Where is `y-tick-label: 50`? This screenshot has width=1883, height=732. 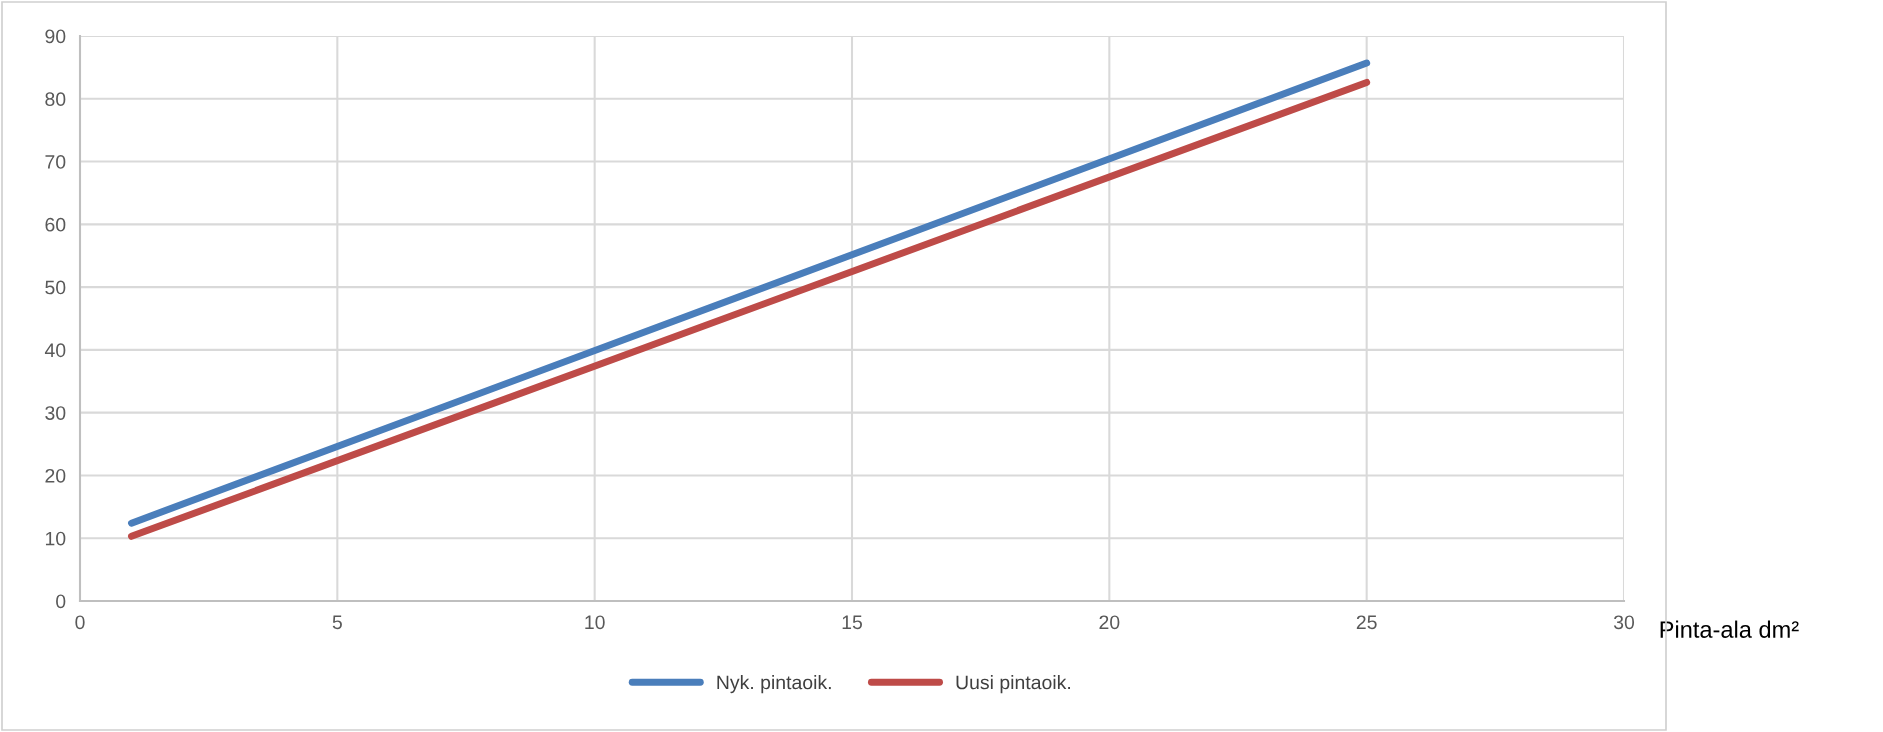 y-tick-label: 50 is located at coordinates (55, 287).